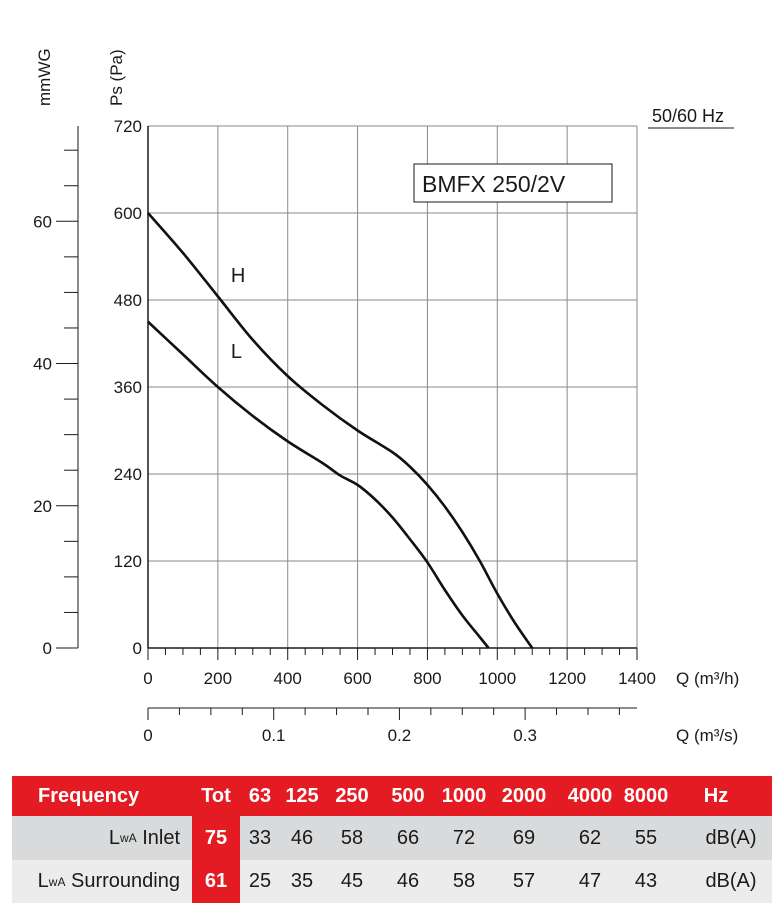 This screenshot has width=778, height=919. What do you see at coordinates (128, 213) in the screenshot?
I see `pa-tick-label: 600` at bounding box center [128, 213].